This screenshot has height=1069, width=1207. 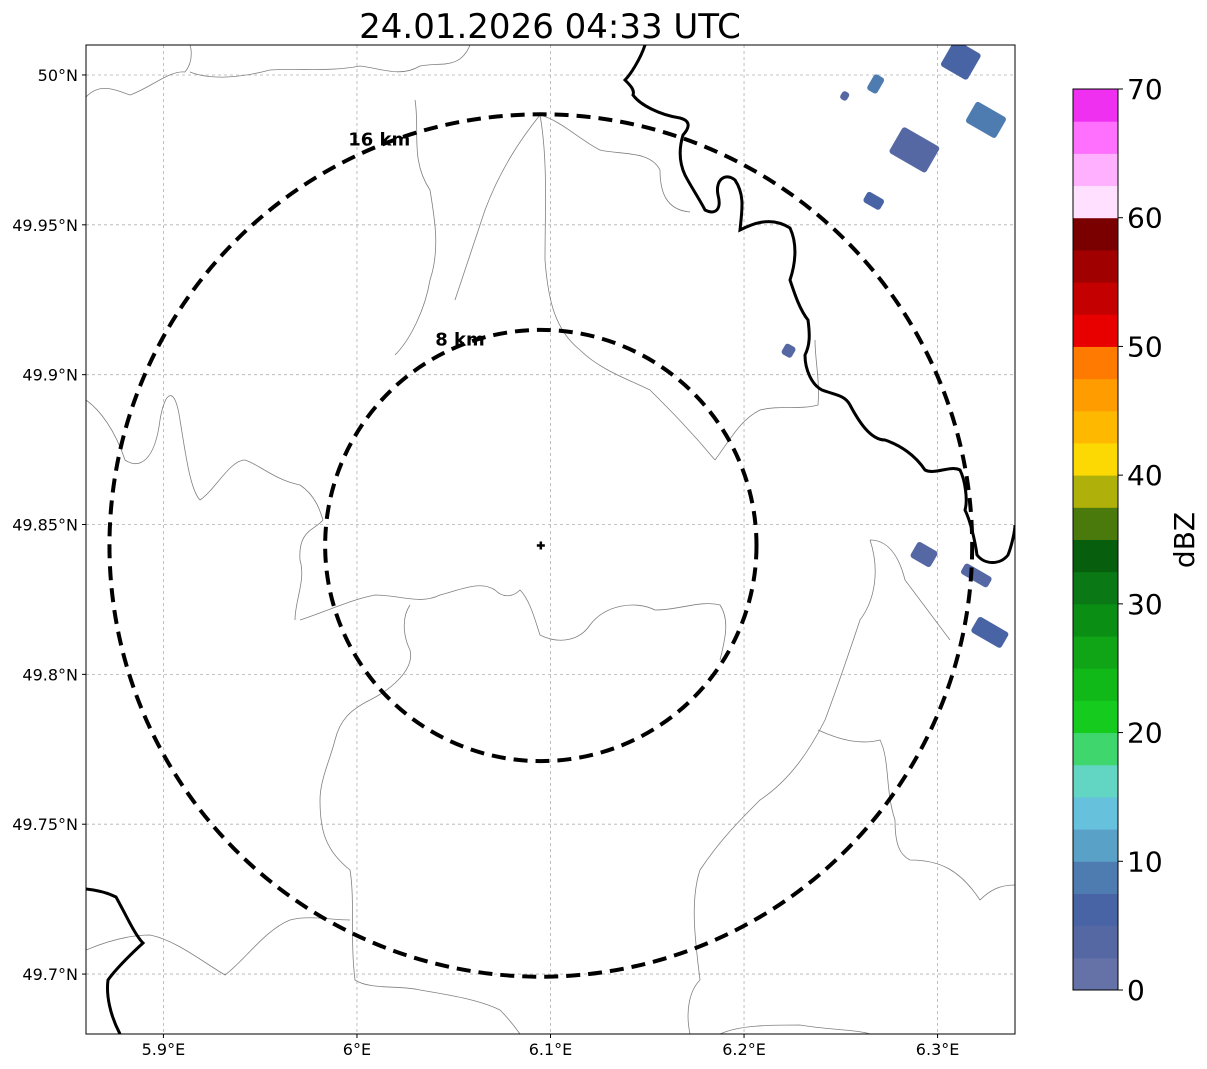 I want to click on y-tick-label: 50°N, so click(x=58, y=75).